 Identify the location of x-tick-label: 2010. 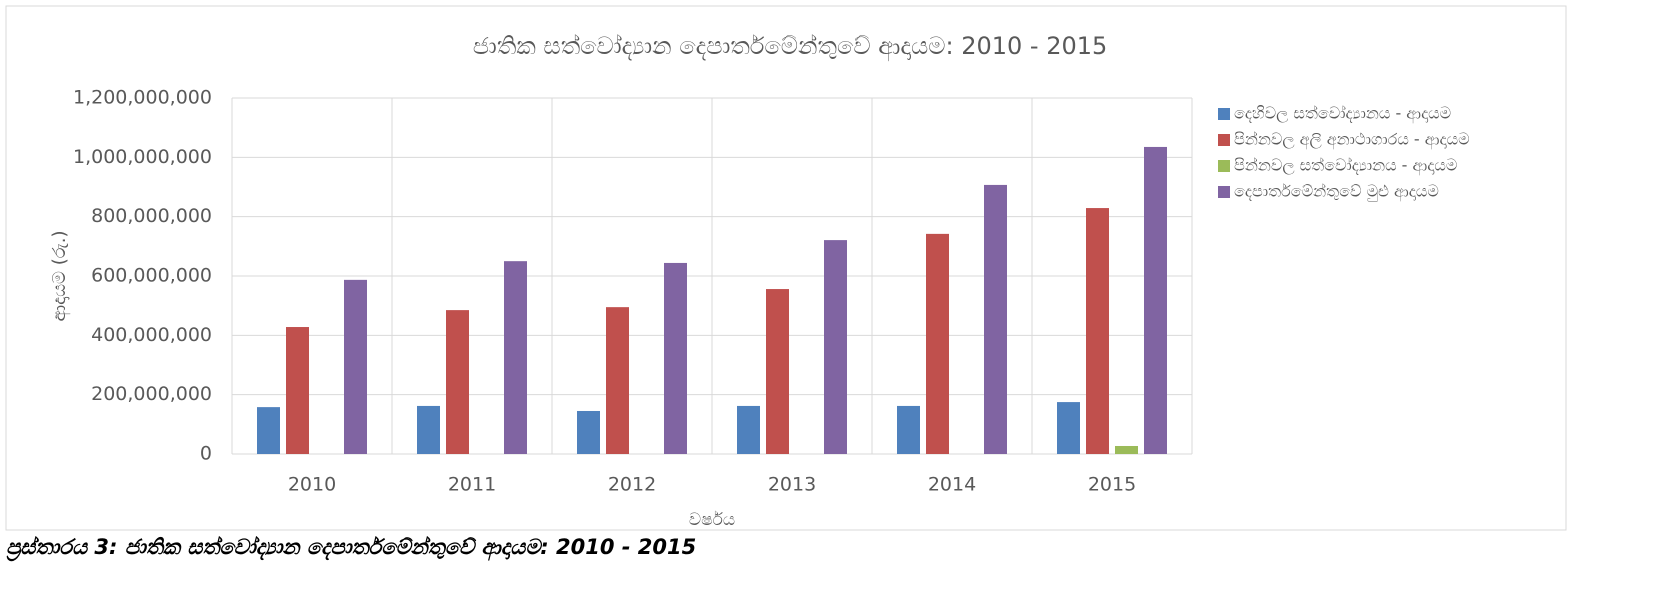
(312, 485).